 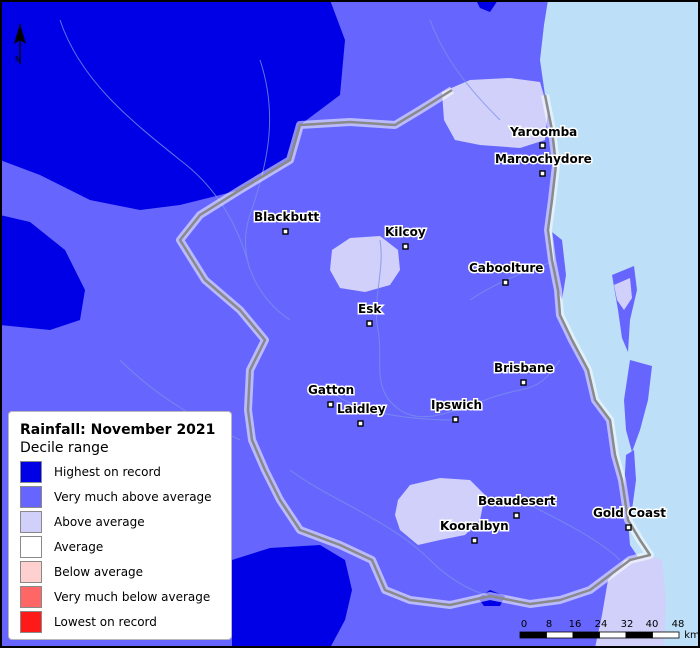 What do you see at coordinates (549, 624) in the screenshot?
I see `scale-tick-8: 8` at bounding box center [549, 624].